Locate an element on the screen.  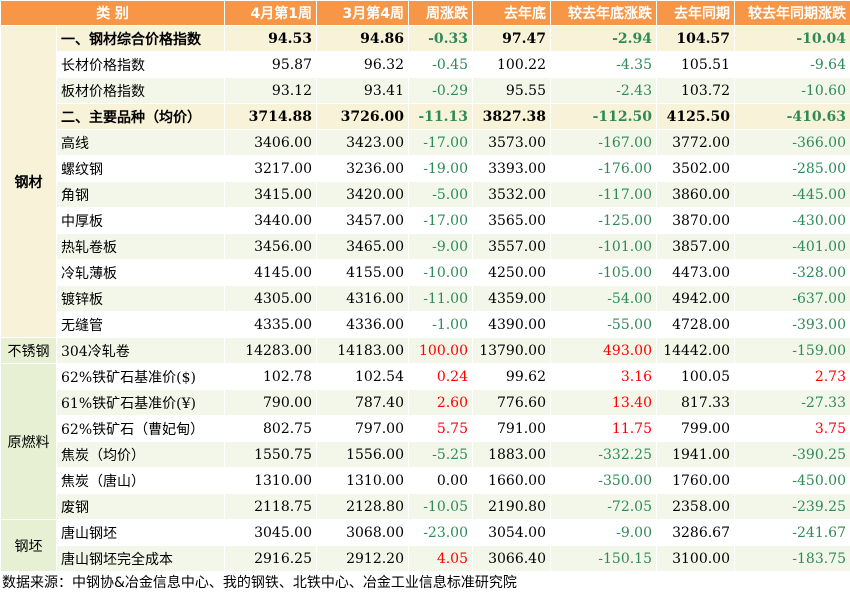
cell-same-period-last-year: 1941.00 is located at coordinates (695, 454).